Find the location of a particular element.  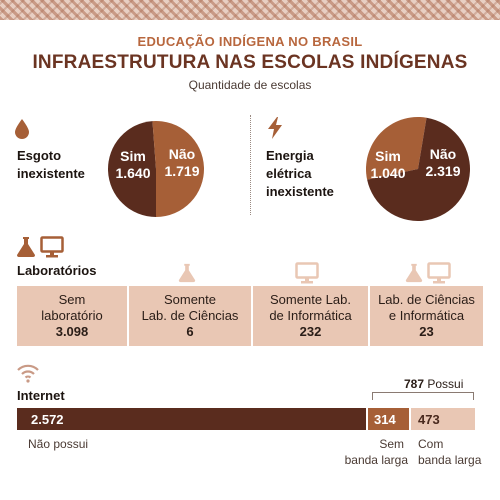

pie-energia-nao-value: 2.319 is located at coordinates (443, 171).